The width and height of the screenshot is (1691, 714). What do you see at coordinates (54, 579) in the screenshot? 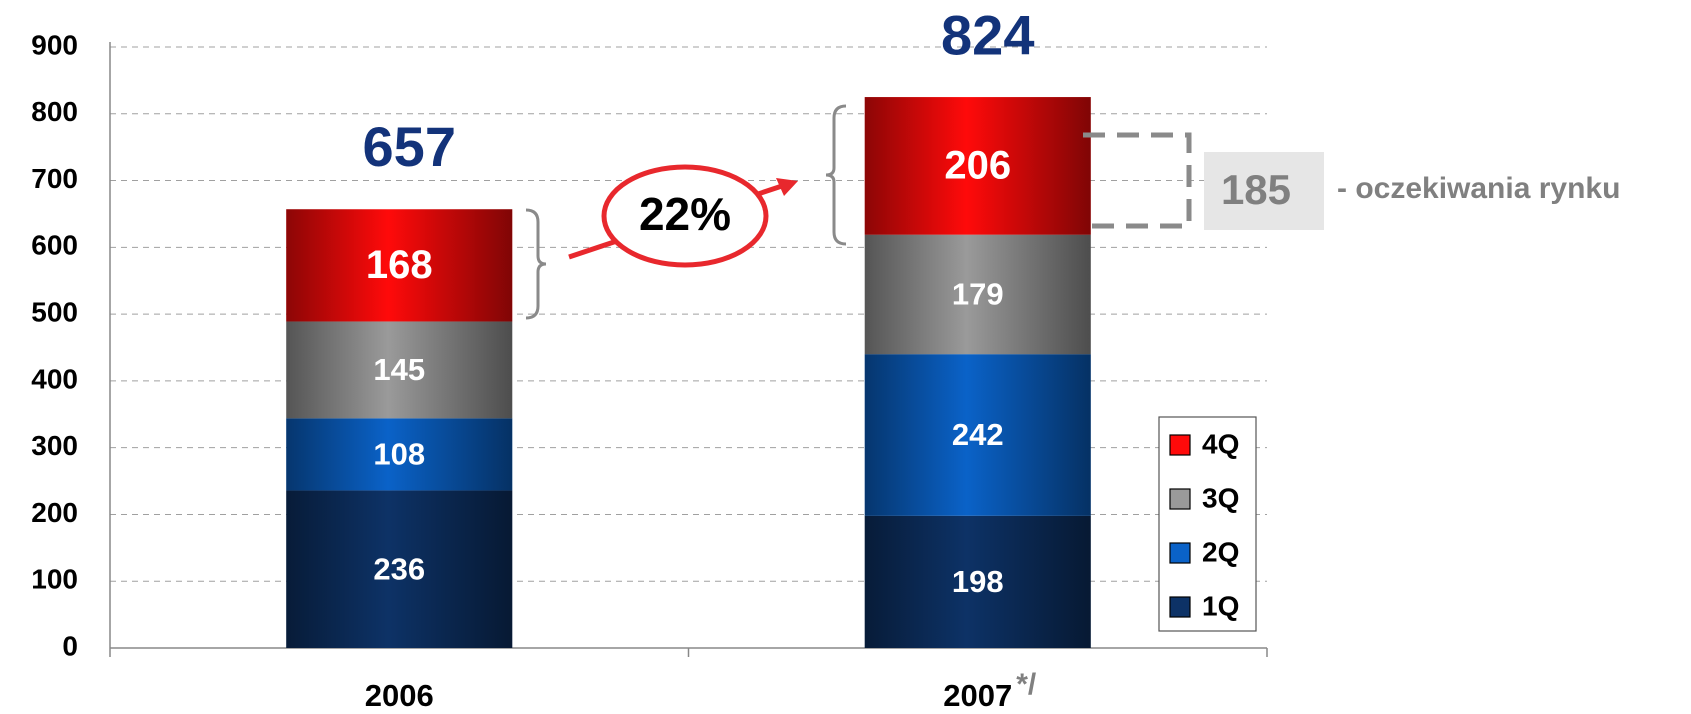
I see `y-tick-label: 100` at bounding box center [54, 579].